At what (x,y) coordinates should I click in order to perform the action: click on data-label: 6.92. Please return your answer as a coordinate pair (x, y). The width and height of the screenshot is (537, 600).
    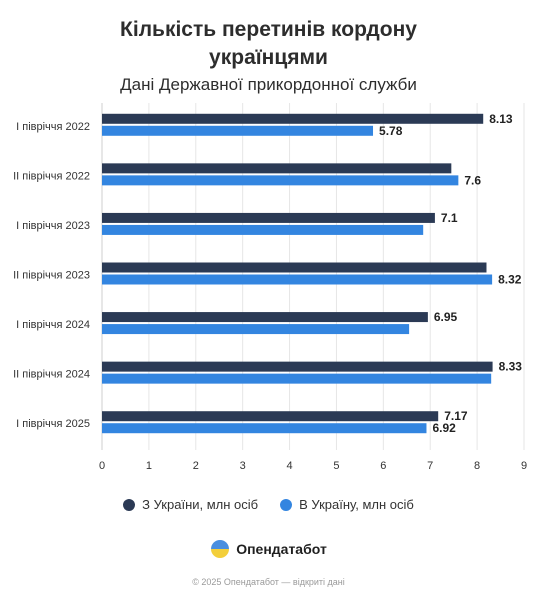
    Looking at the image, I should click on (444, 428).